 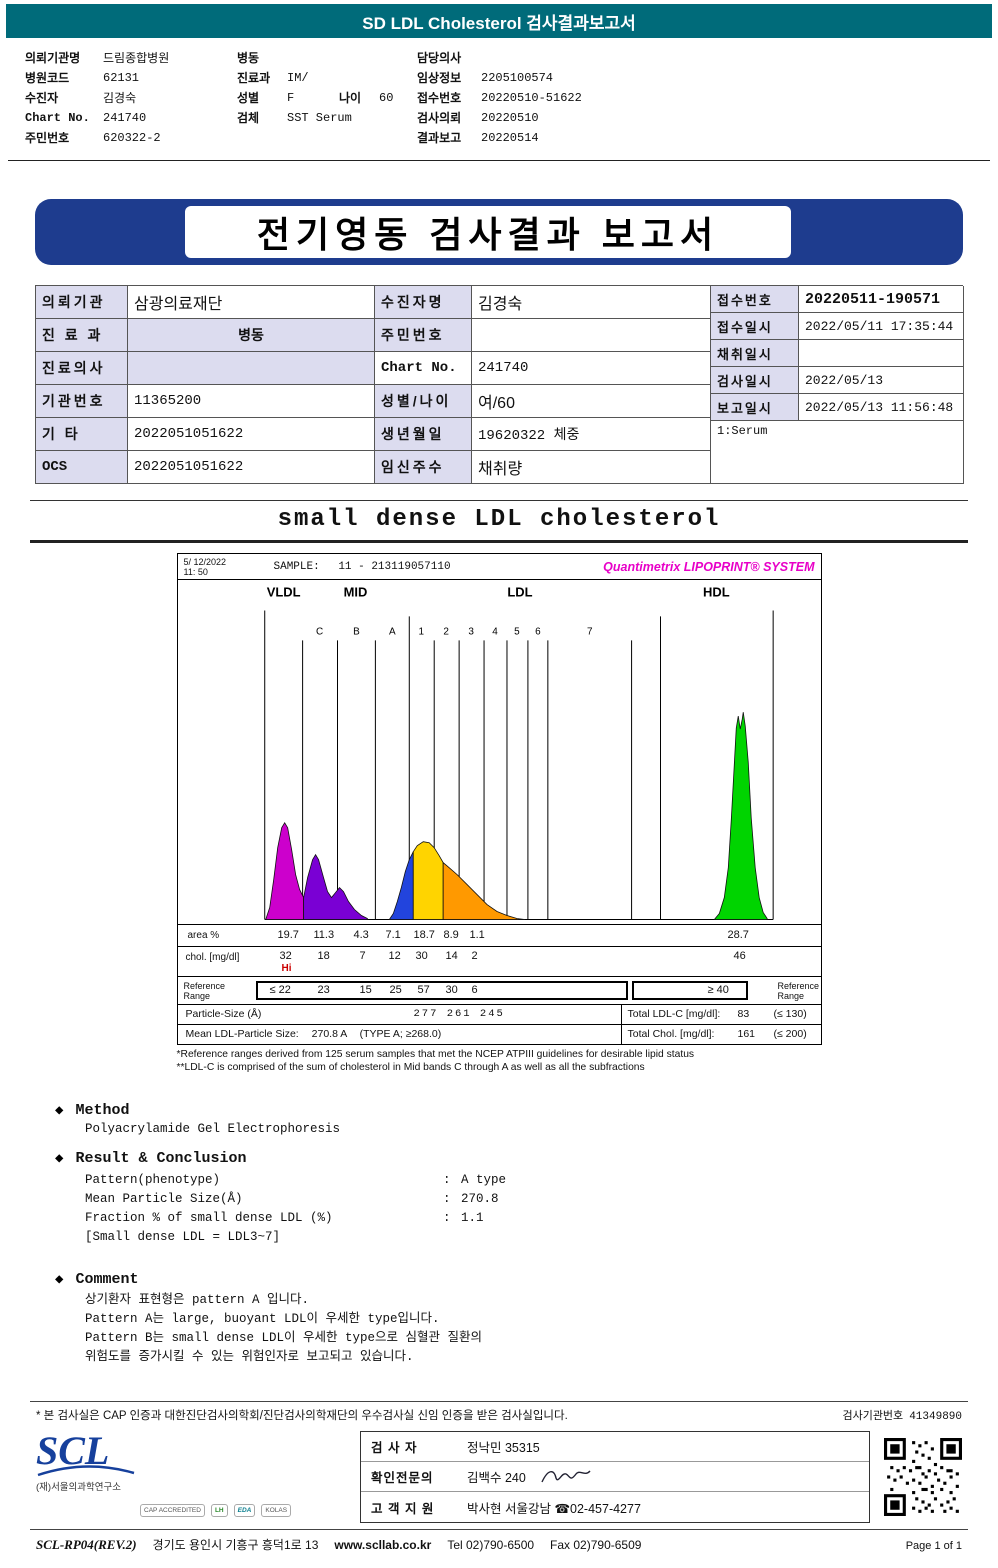 I want to click on field-value: 20220514, so click(x=510, y=138).